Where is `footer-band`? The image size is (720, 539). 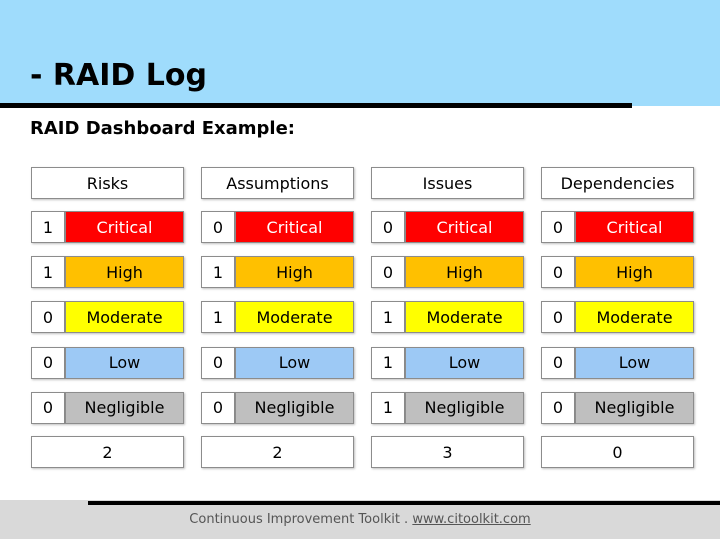
footer-band is located at coordinates (360, 519).